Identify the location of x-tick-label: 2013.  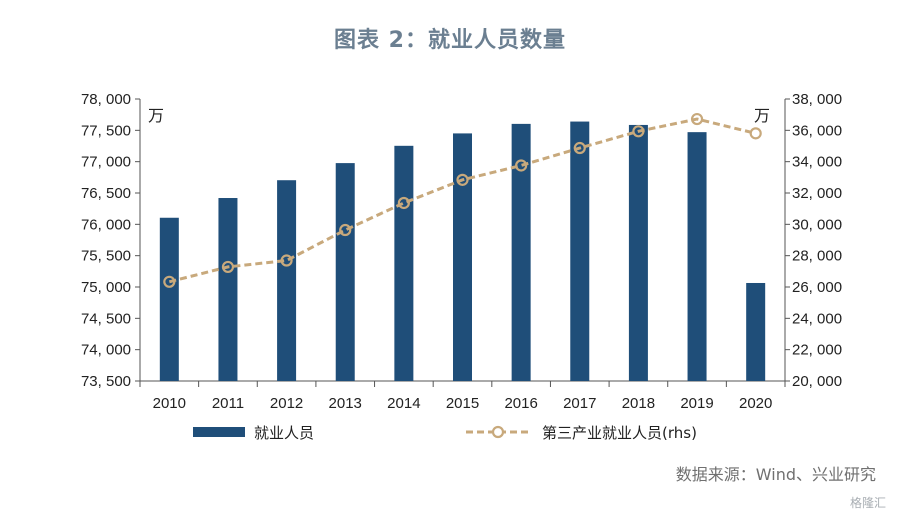
(345, 403).